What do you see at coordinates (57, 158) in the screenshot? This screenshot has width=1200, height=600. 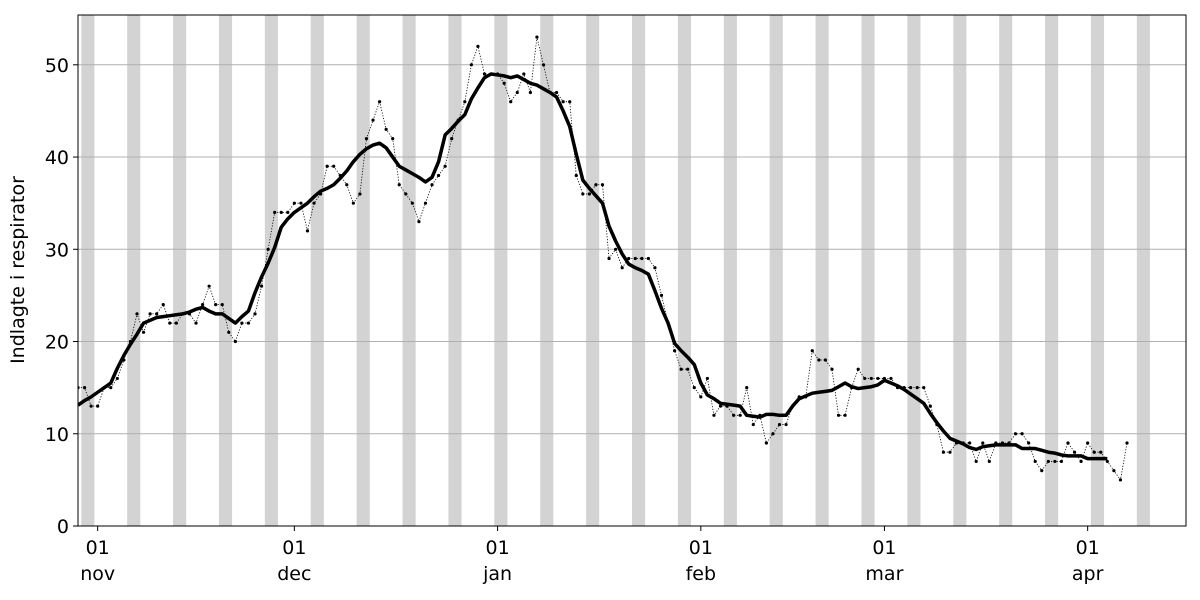 I see `y-tick-label: 40` at bounding box center [57, 158].